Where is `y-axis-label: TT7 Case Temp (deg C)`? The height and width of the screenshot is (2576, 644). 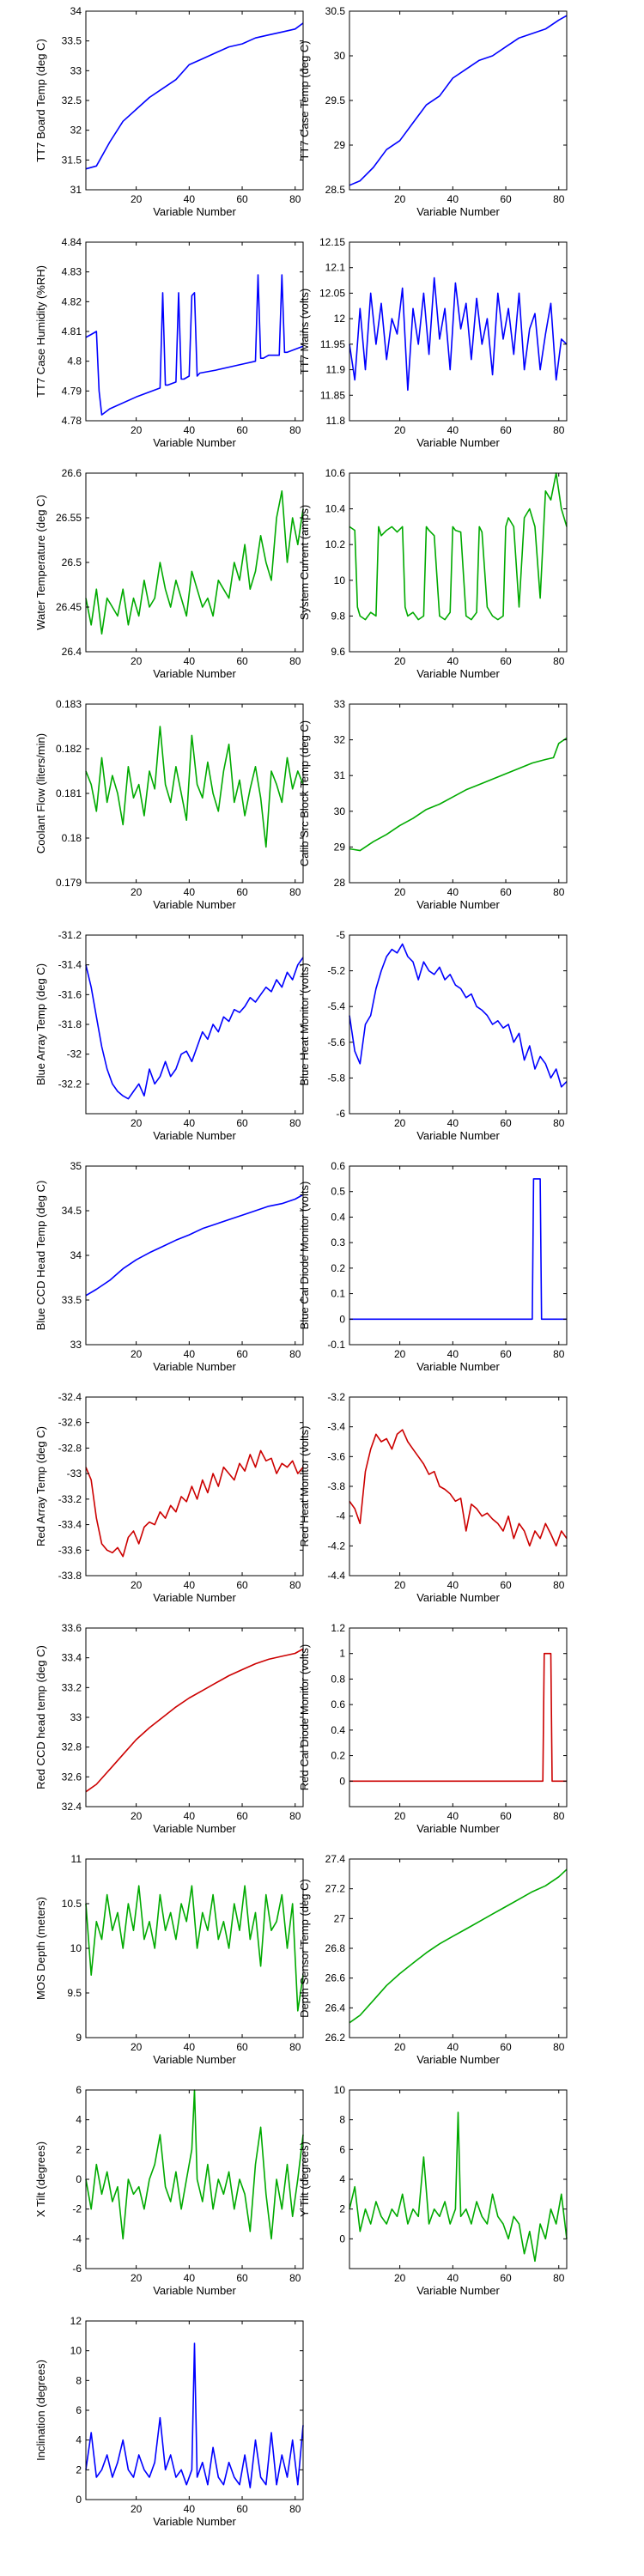
y-axis-label: TT7 Case Temp (deg C) is located at coordinates (304, 100).